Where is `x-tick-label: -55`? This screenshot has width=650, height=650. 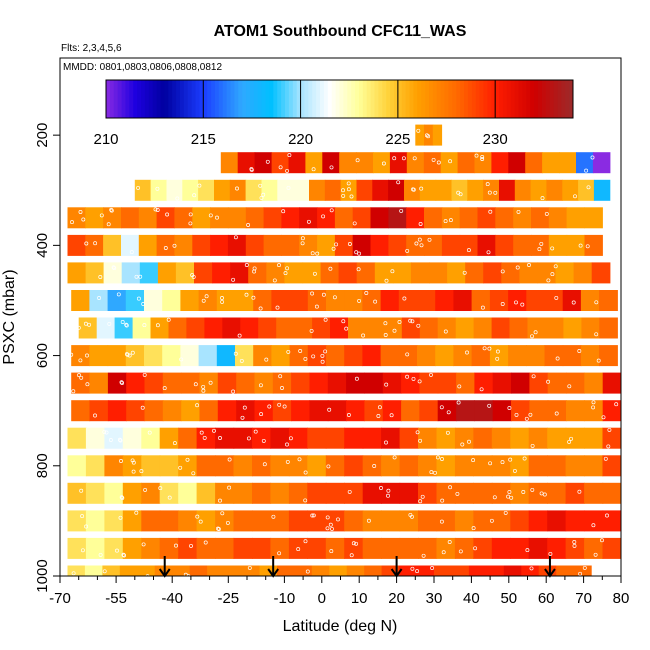 x-tick-label: -55 is located at coordinates (116, 598).